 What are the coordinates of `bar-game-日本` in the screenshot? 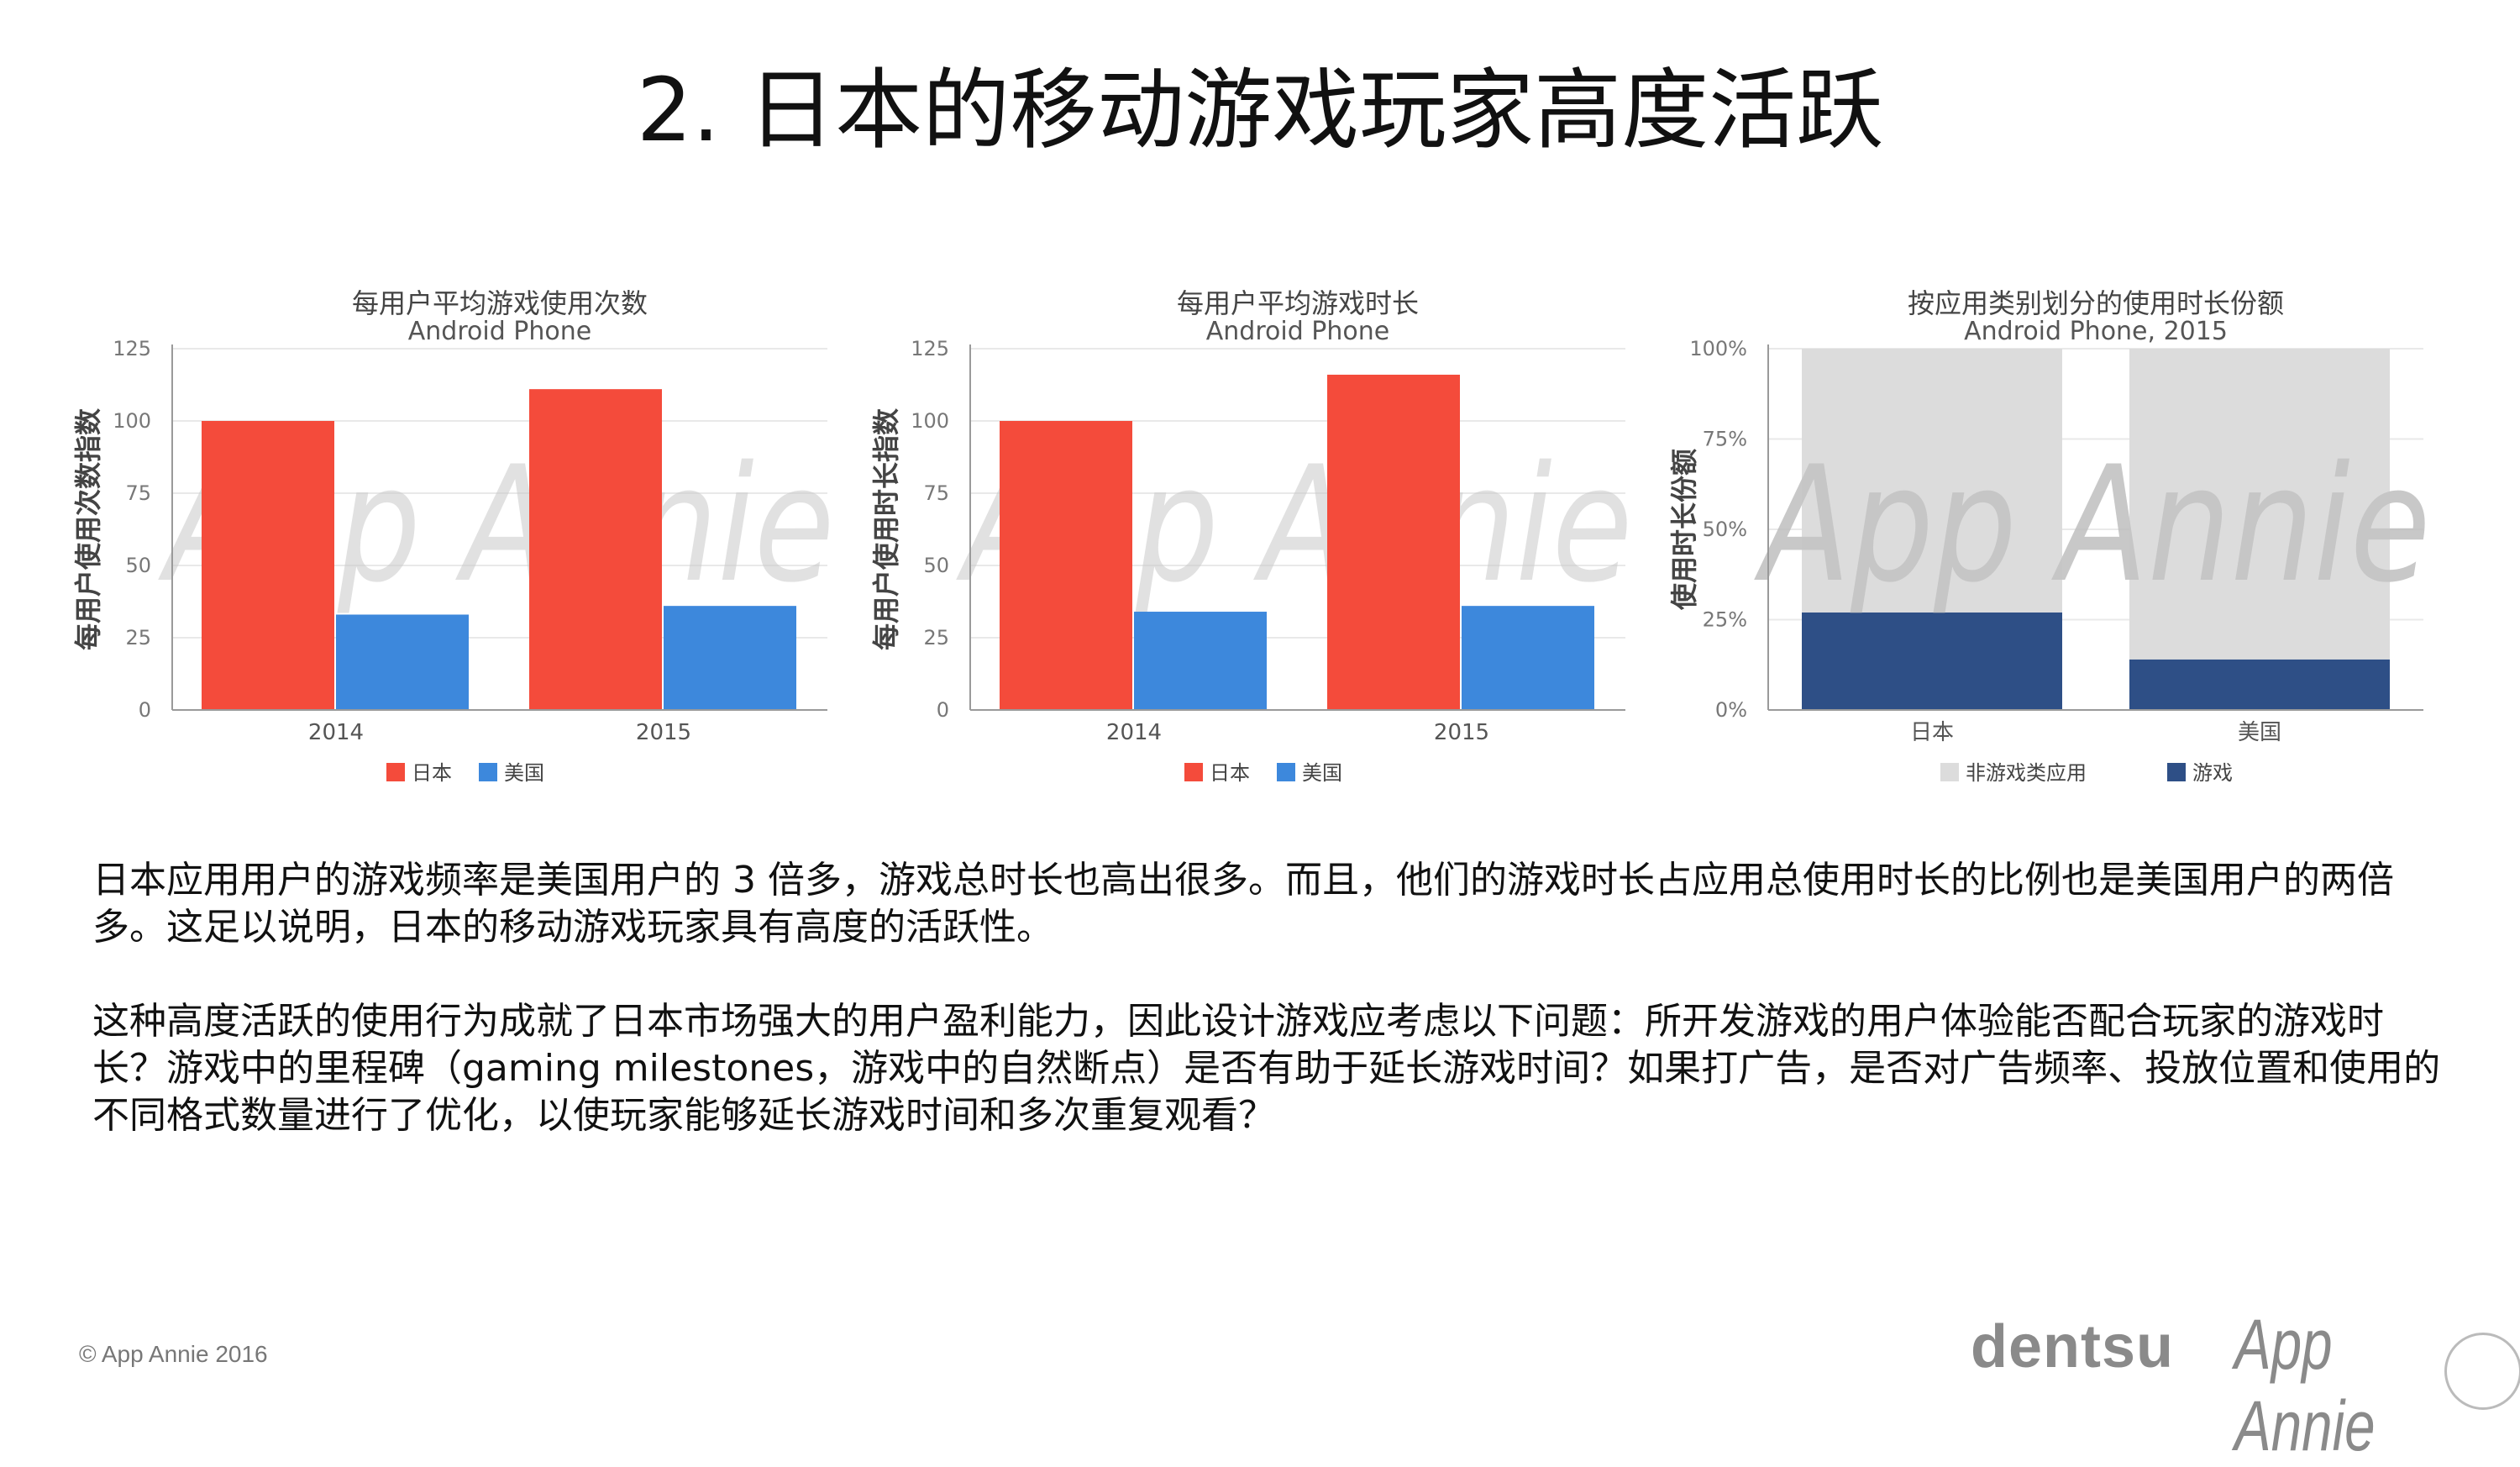 It's located at (1932, 661).